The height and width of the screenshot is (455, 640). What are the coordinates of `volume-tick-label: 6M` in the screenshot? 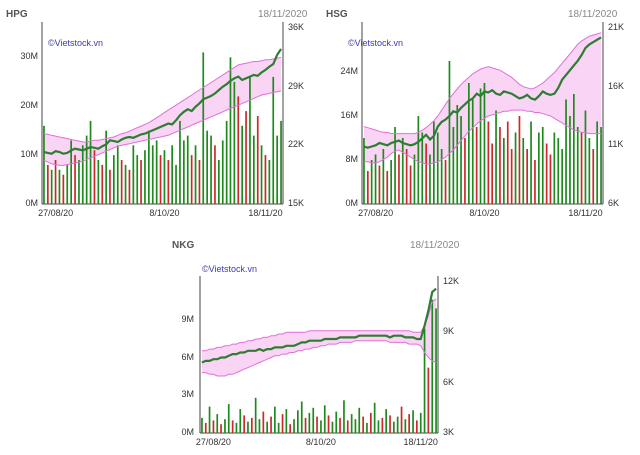 It's located at (187, 356).